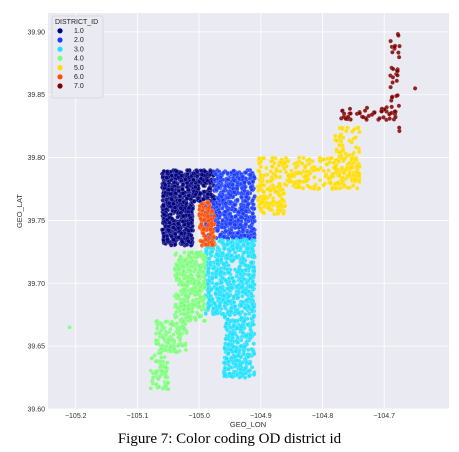 The image size is (459, 452). I want to click on legend: DISTRICT_ID 1.0 2.0 3.0 4.0 5.0 6.0 7.0, so click(77, 57).